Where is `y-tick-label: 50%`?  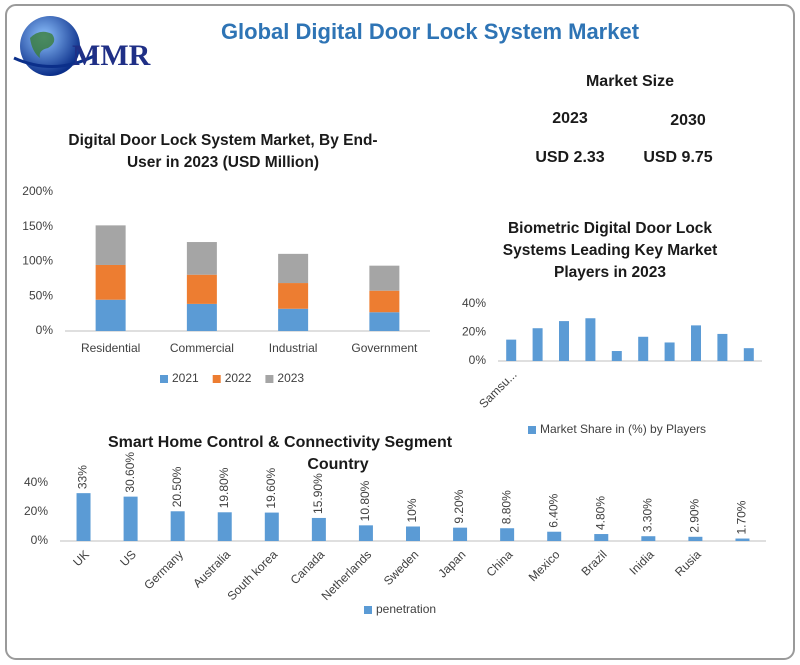
y-tick-label: 50% is located at coordinates (41, 295).